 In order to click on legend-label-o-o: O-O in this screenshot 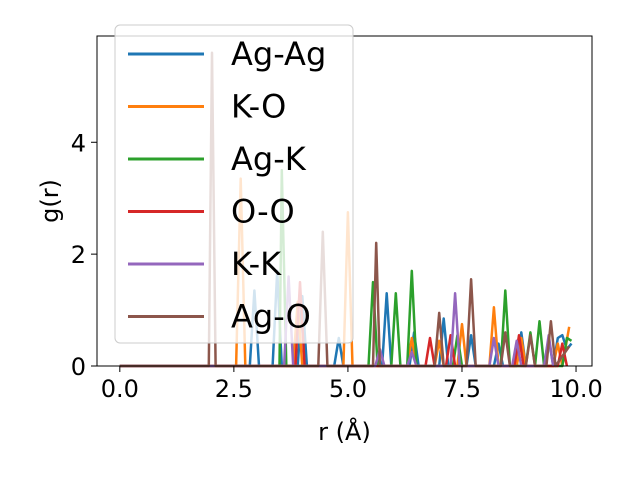, I will do `click(263, 212)`.